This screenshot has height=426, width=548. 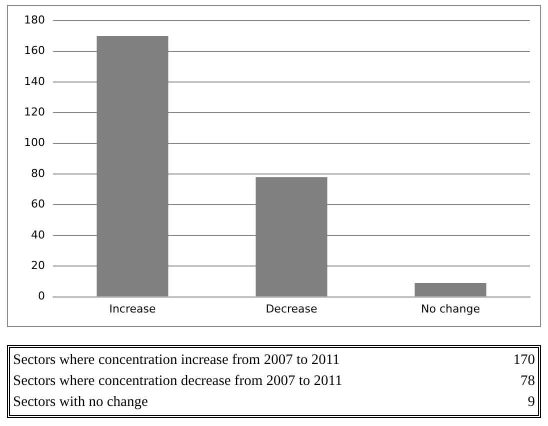 I want to click on y-tick-label: 180, so click(x=34, y=19).